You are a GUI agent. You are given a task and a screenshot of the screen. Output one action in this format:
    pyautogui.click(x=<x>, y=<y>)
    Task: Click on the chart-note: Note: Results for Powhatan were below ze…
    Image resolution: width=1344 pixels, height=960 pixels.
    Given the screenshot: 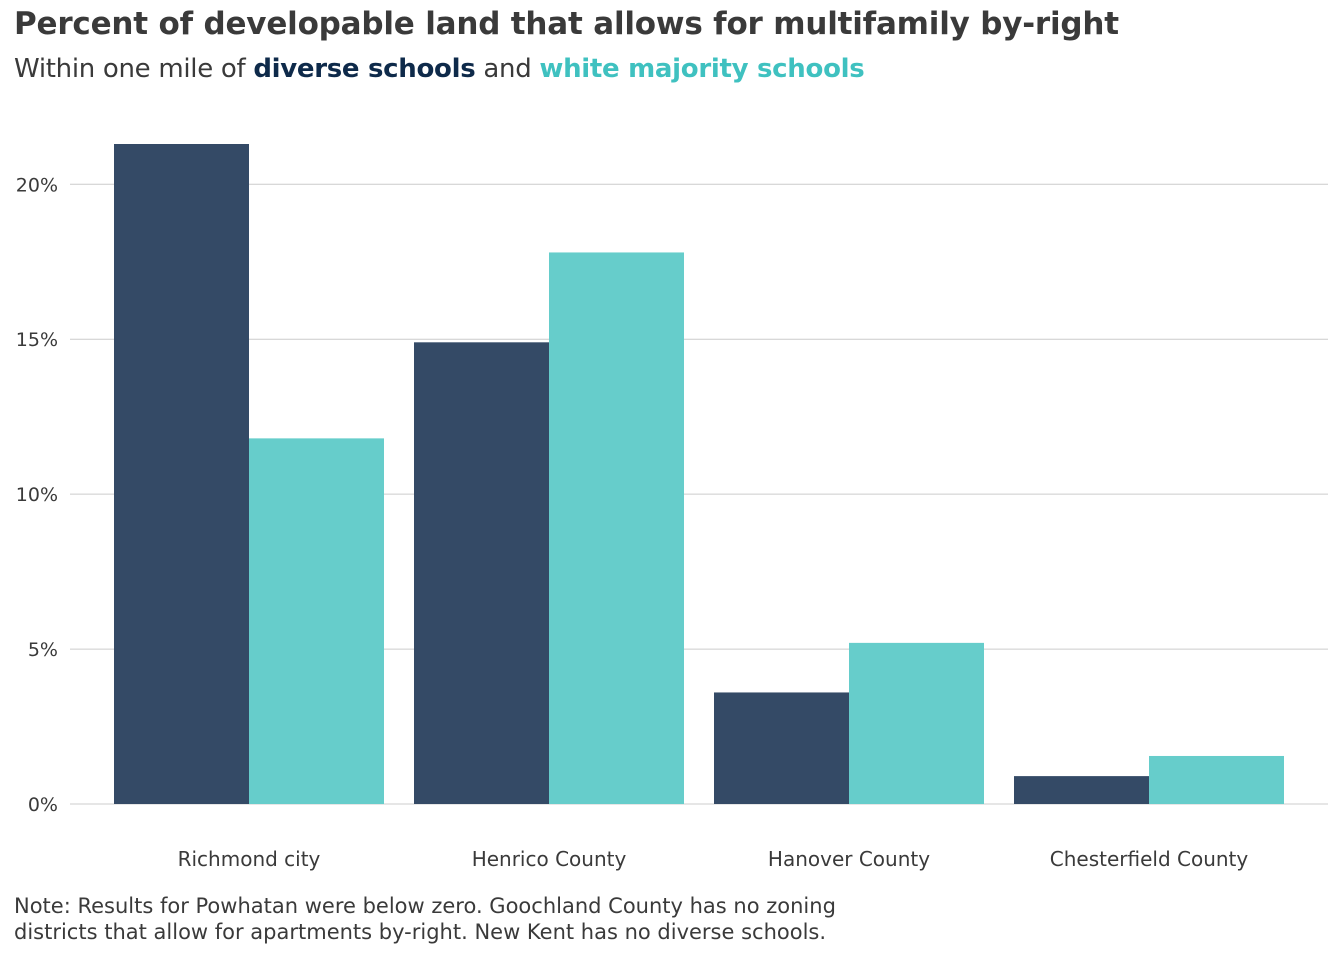 What is the action you would take?
    pyautogui.click(x=464, y=919)
    